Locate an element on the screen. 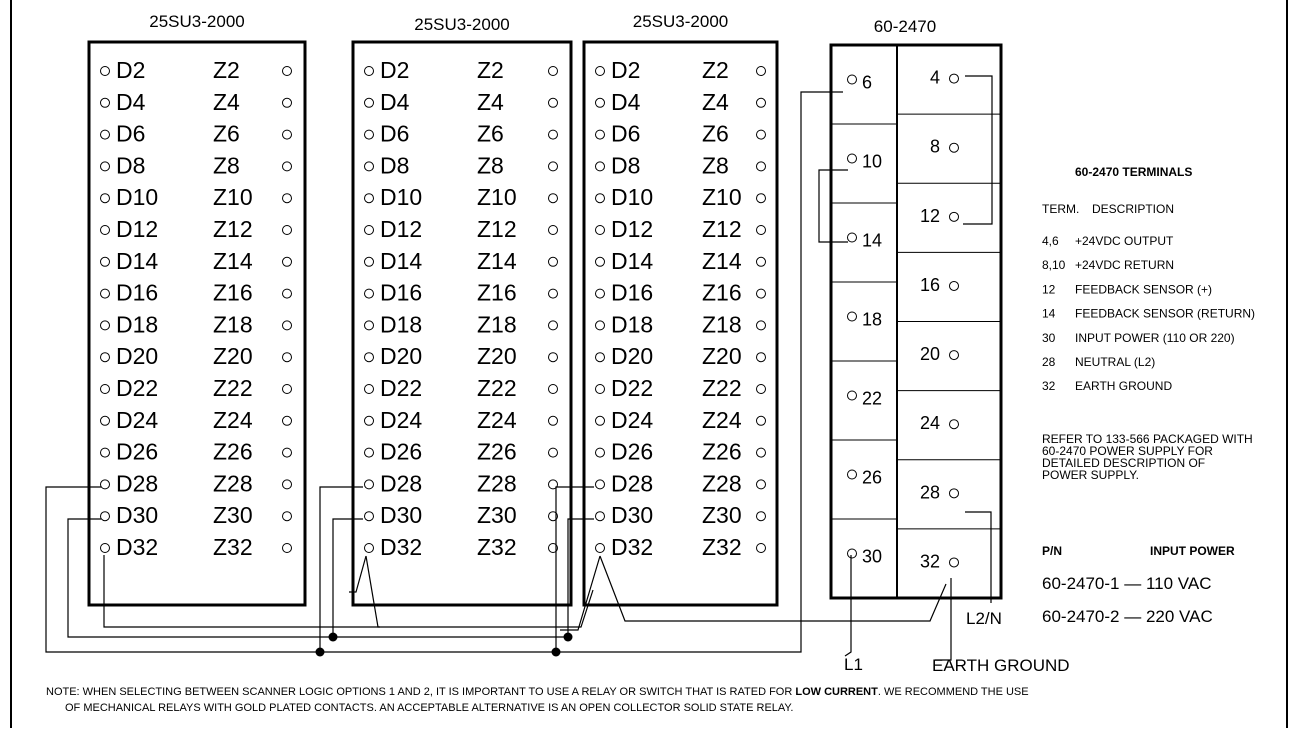 The image size is (1291, 731). z-terminal-label: Z10 is located at coordinates (722, 197).